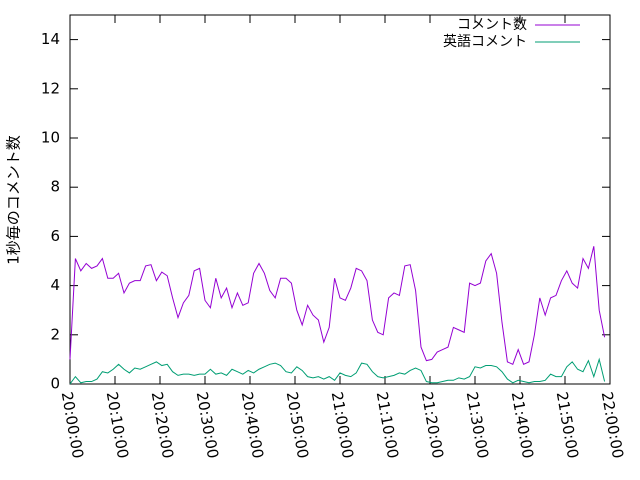  Describe the element at coordinates (387, 424) in the screenshot. I see `x-tick-label: 21:10:00` at that location.